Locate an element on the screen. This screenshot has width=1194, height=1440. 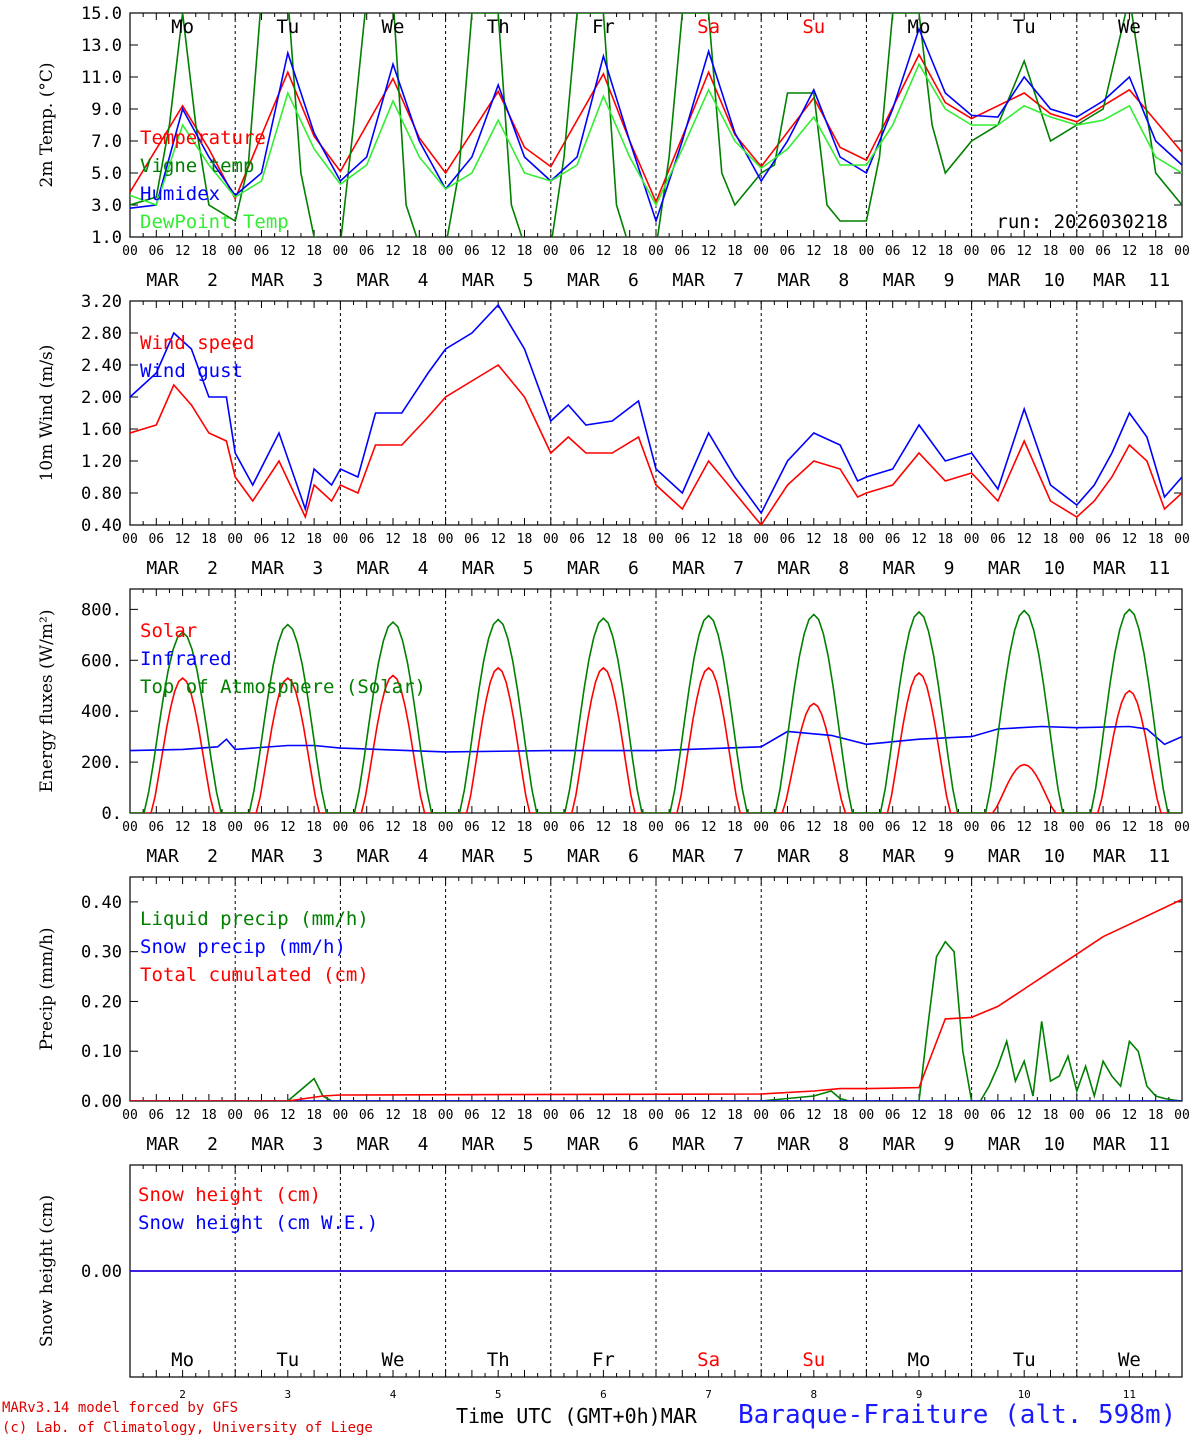
series-wind-speed is located at coordinates (656, 444).